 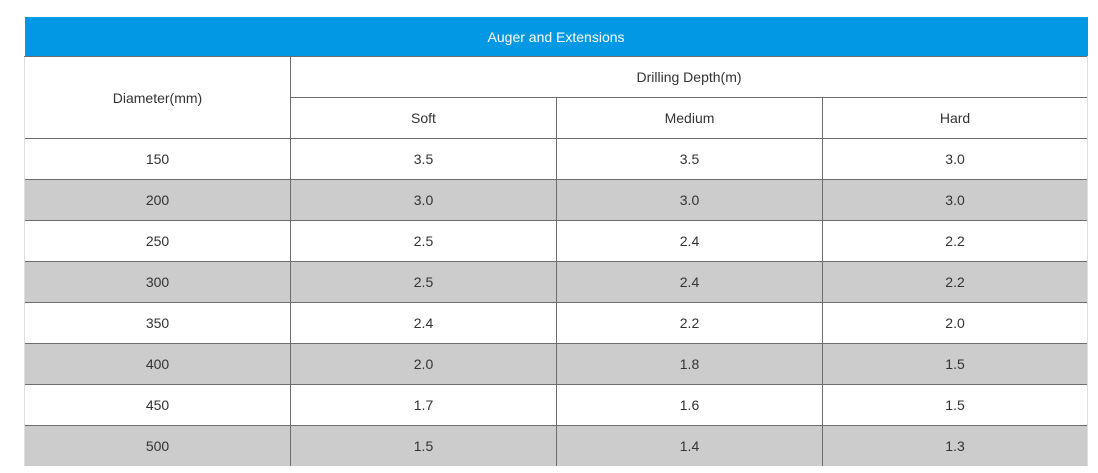 I want to click on table-row: 150 3.5 3.5 3.0, so click(x=556, y=159).